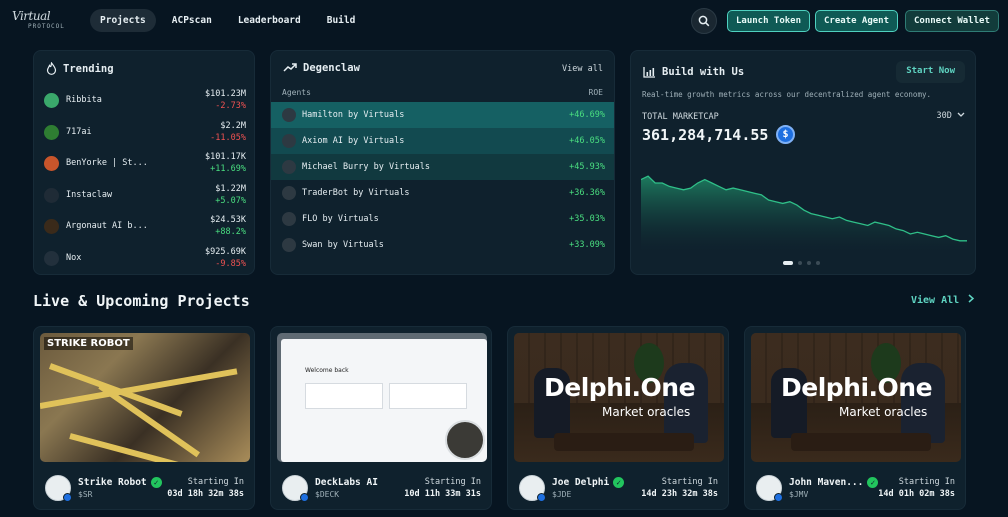  I want to click on logo-subtitle: PROTOCOL, so click(46, 26).